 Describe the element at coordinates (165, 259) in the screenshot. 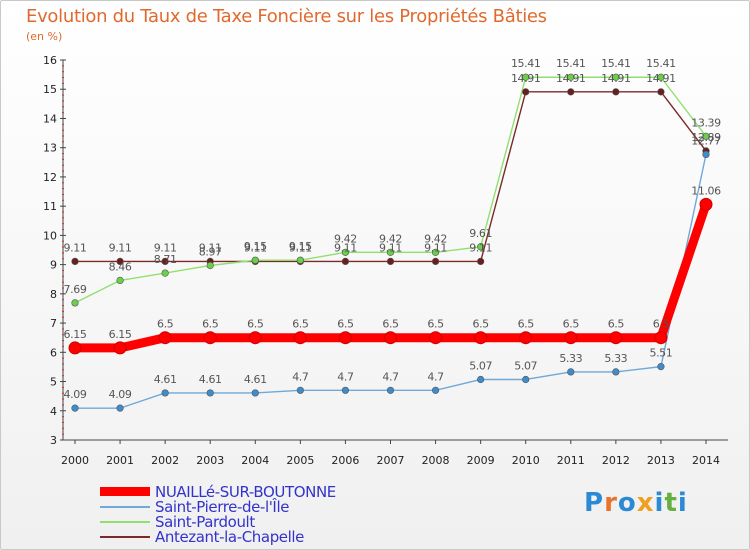

I see `data-label: 8.71` at that location.